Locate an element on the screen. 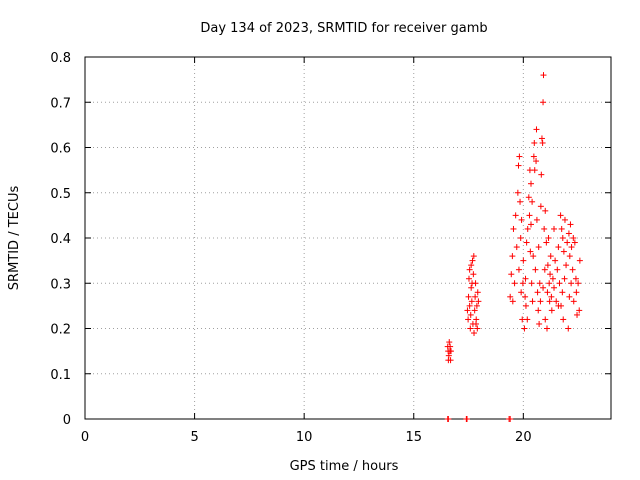 This screenshot has width=640, height=480. y-axis-label: SRMTID / TECUs is located at coordinates (14, 238).